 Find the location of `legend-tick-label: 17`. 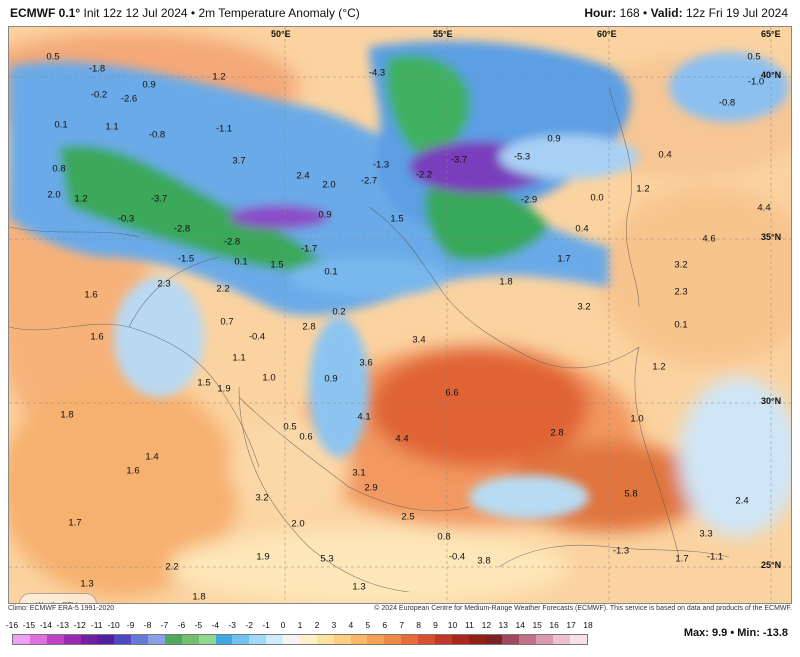

legend-tick-label: 17 is located at coordinates (571, 625).